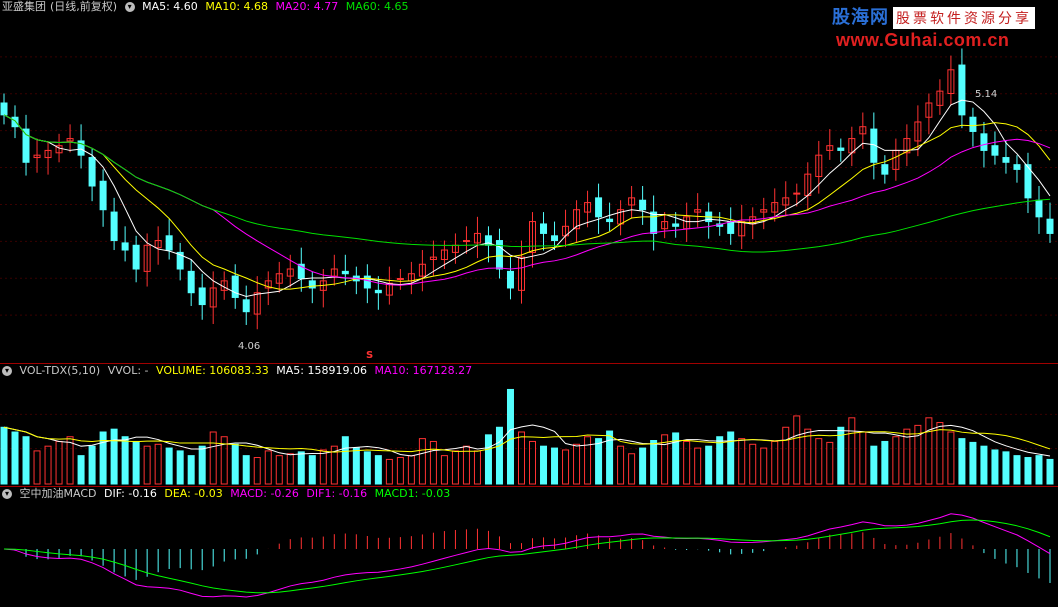  What do you see at coordinates (237, 6) in the screenshot?
I see `ma10-readout: MA10: 4.68` at bounding box center [237, 6].